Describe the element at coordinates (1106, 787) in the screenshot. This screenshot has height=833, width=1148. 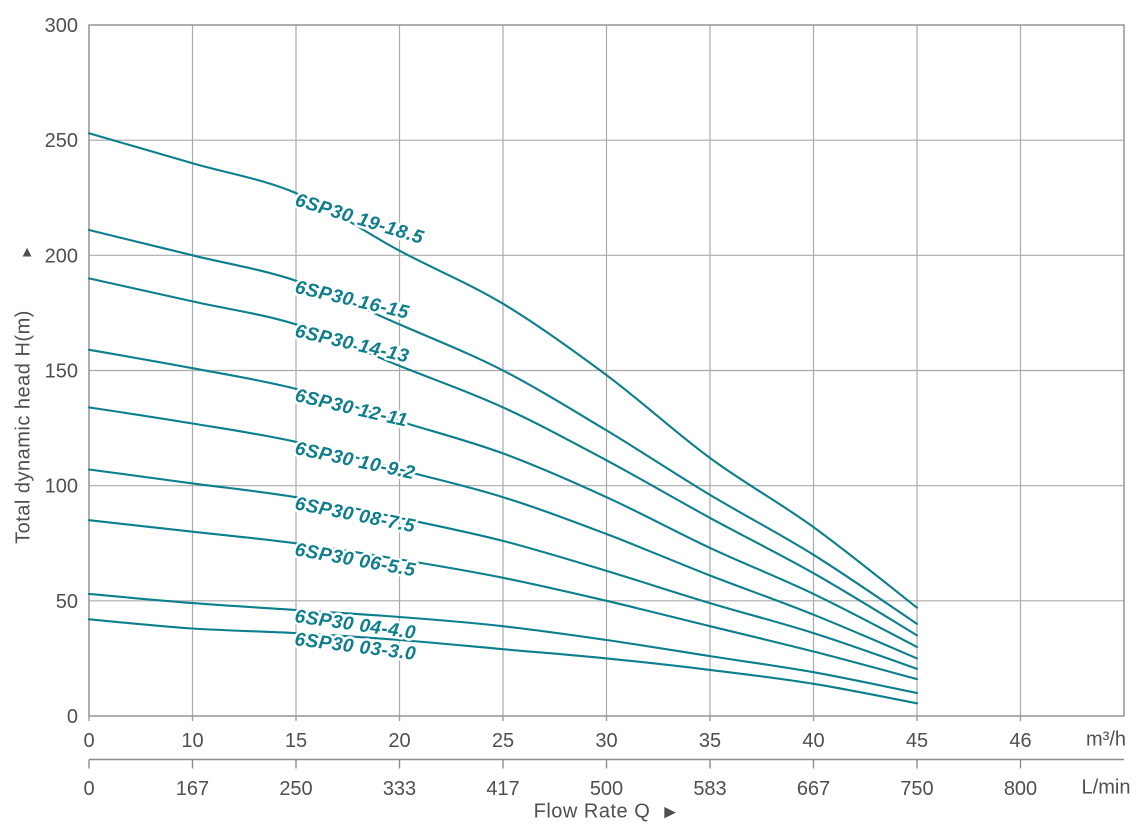
I see `unit-lmin-label: L/min` at that location.